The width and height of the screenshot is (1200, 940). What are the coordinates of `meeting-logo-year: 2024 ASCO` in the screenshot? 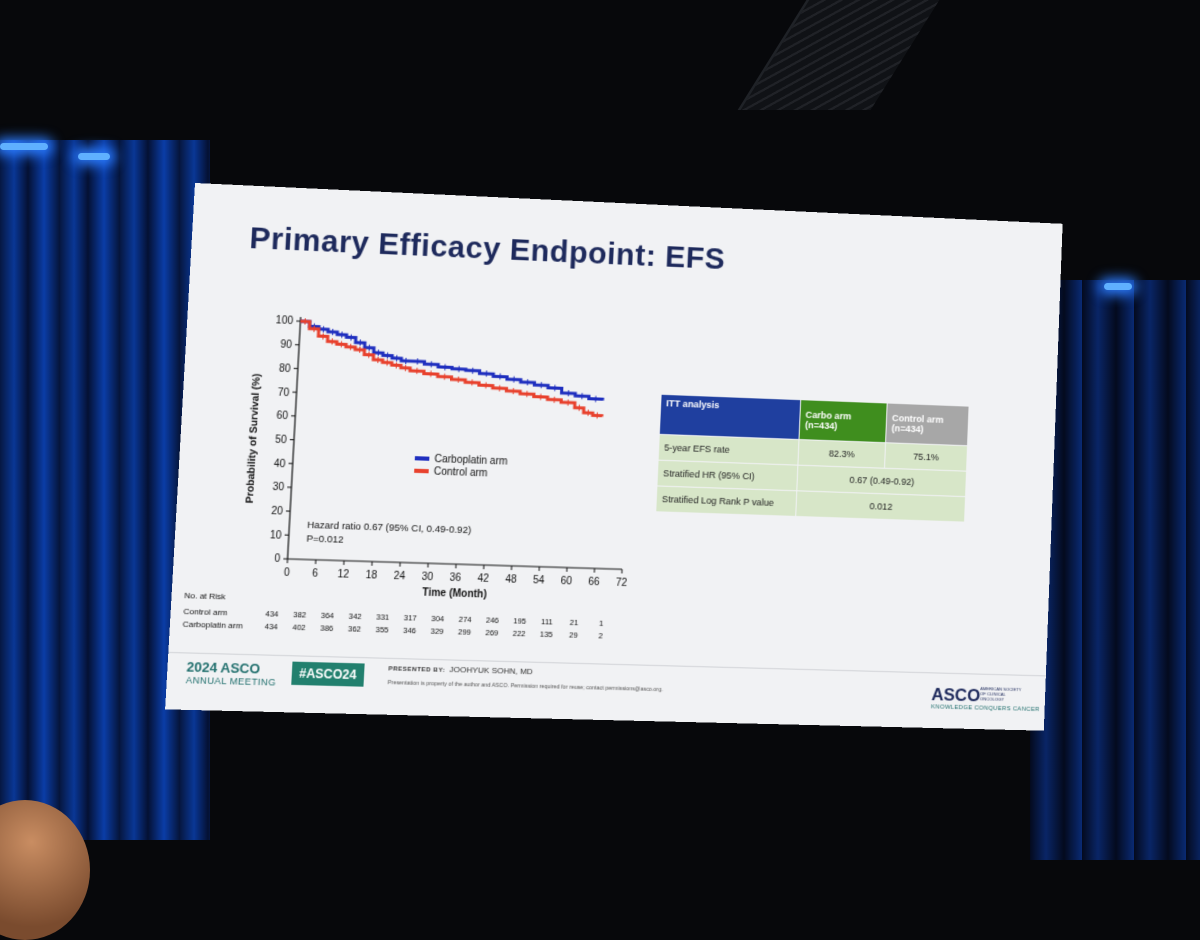 It's located at (223, 668).